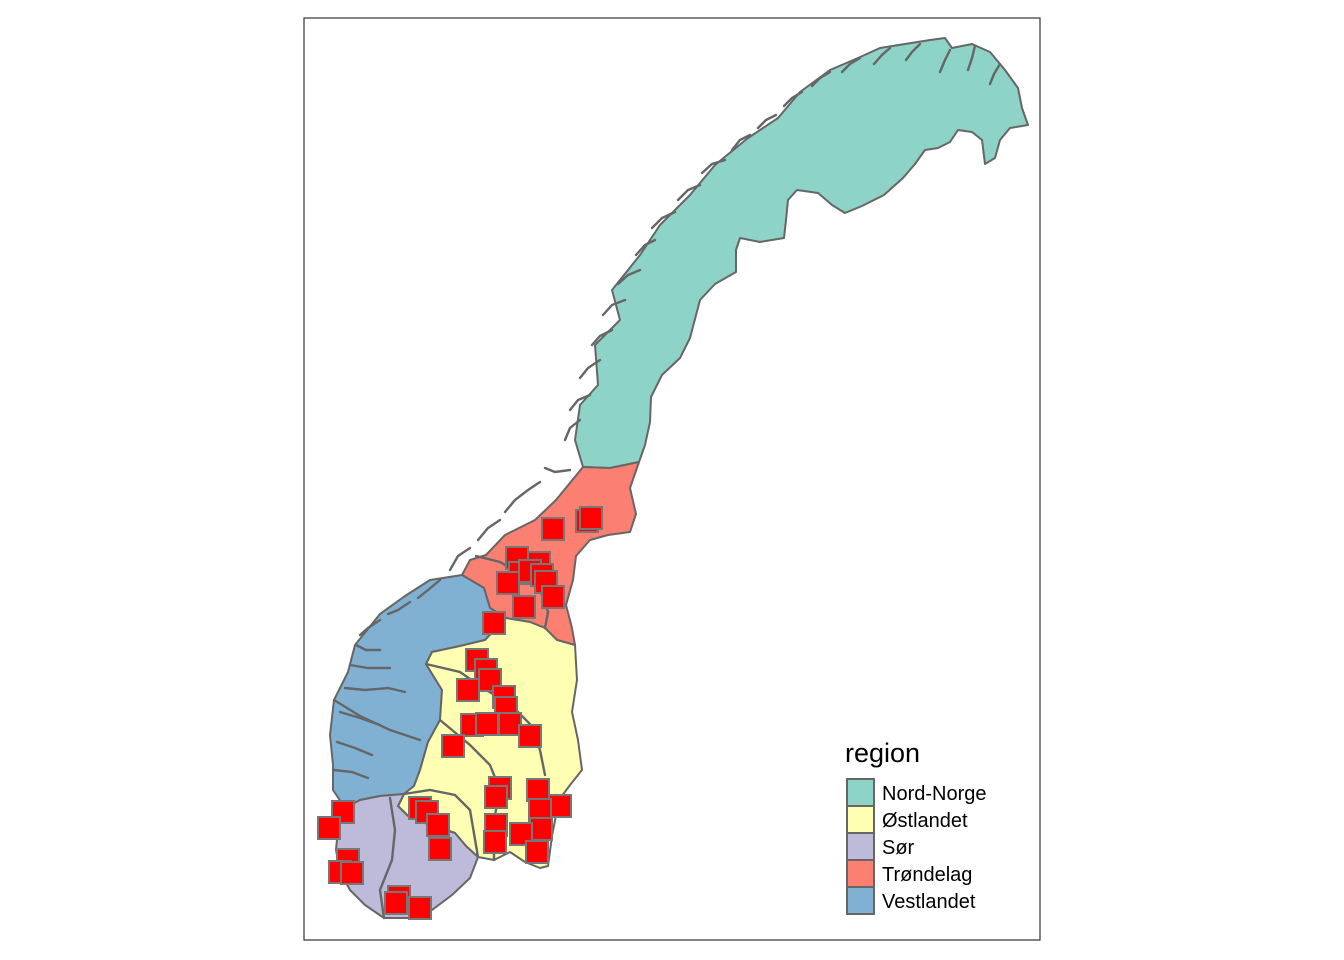  Describe the element at coordinates (860, 846) in the screenshot. I see `legend-key-sor` at that location.